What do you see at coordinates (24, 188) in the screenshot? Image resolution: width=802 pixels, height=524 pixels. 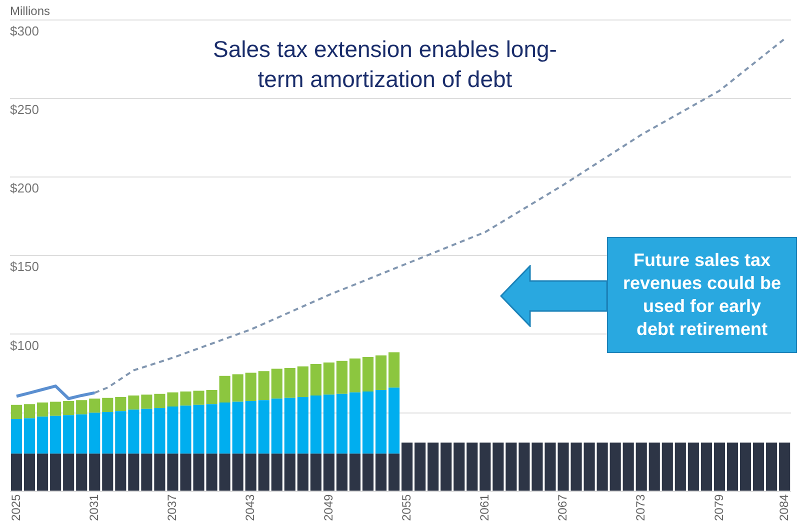 I see `y-tick-label: $200` at bounding box center [24, 188].